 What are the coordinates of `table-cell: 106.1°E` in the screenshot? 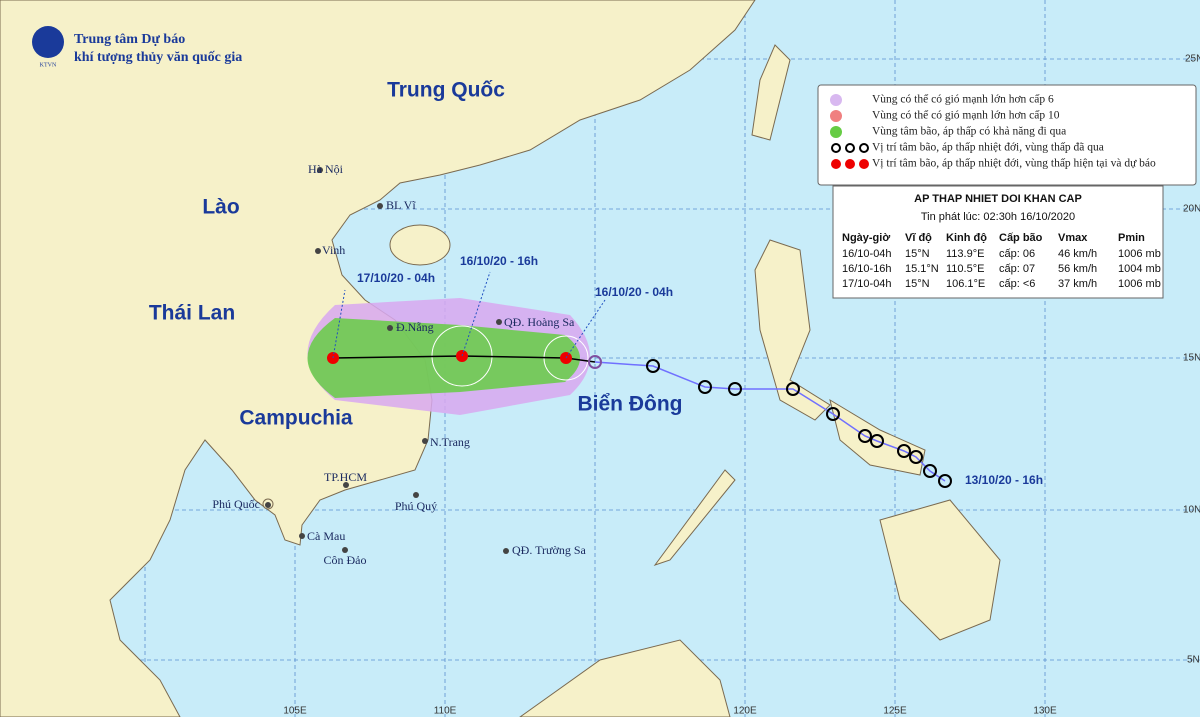 It's located at (965, 284).